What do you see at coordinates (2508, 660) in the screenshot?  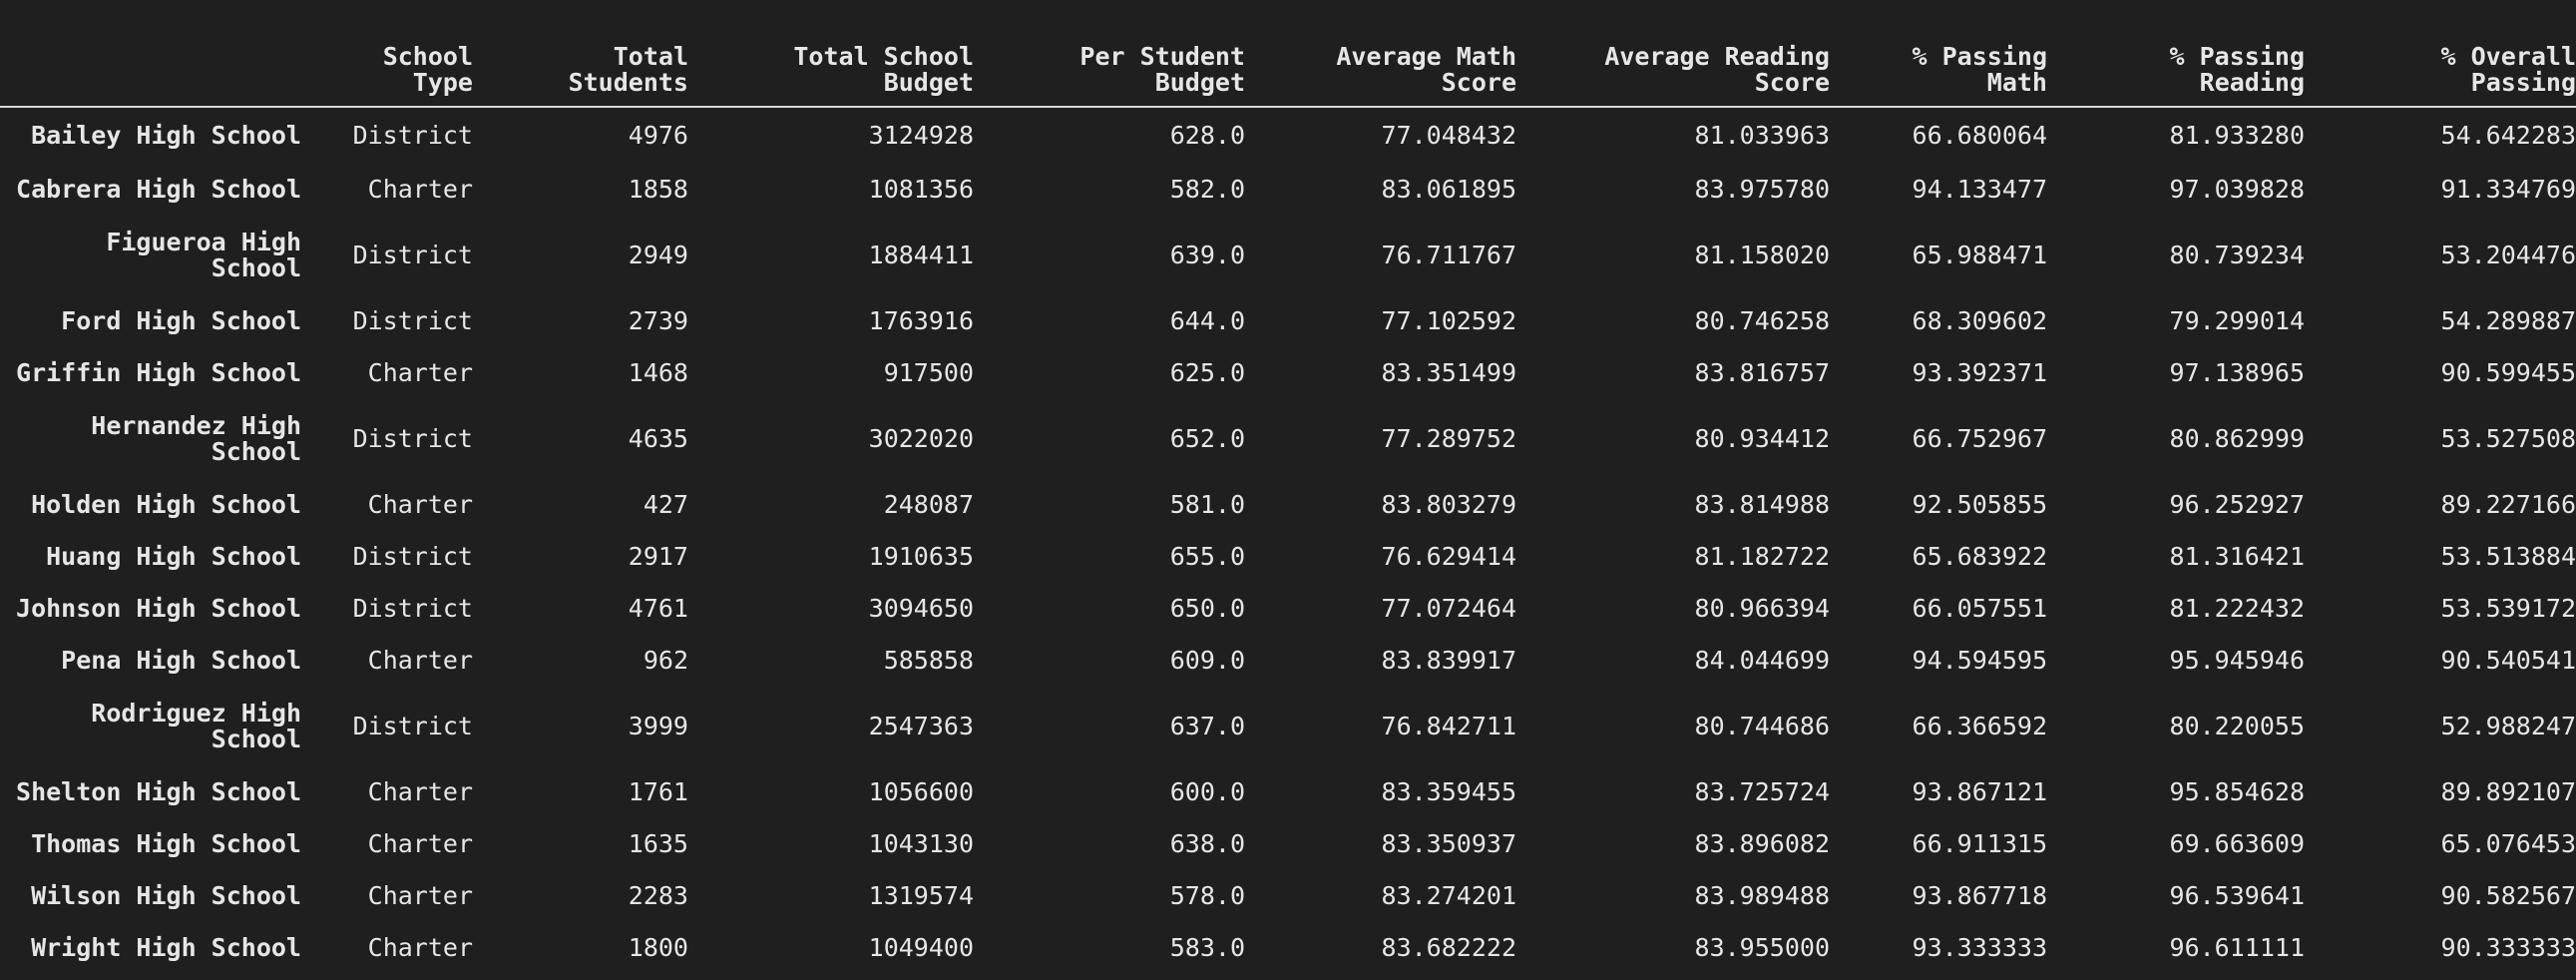 I see `overall-passing-cell: 90.540541` at bounding box center [2508, 660].